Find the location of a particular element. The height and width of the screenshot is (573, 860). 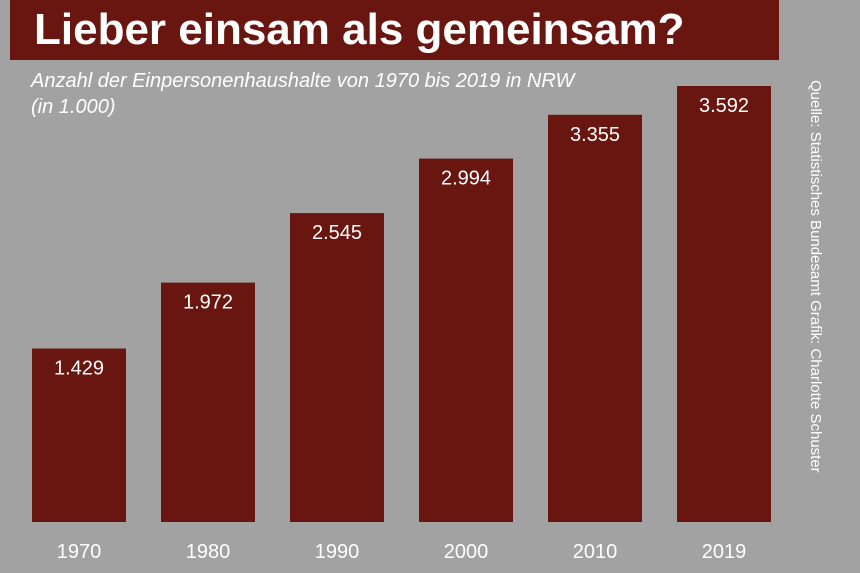

data-label-1990: 2.545 is located at coordinates (337, 233).